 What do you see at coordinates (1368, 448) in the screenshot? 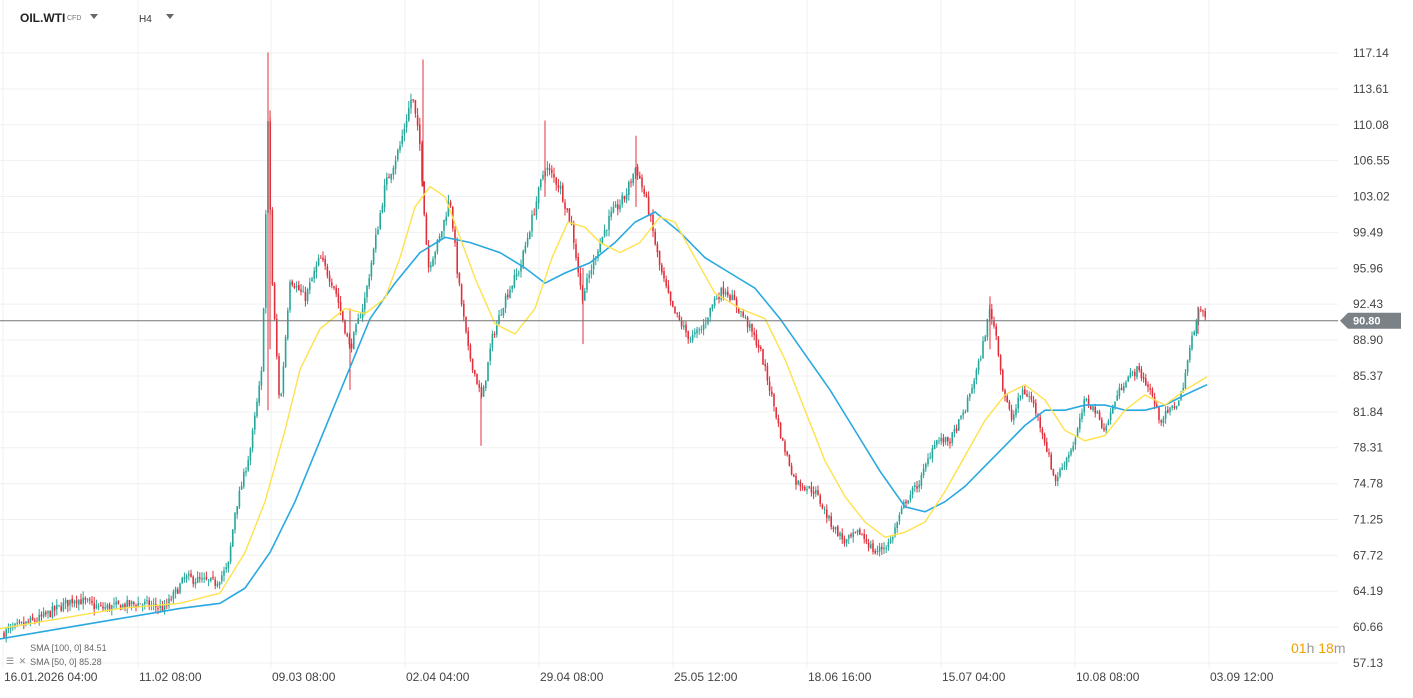
I see `y-tick-label: 78.31` at bounding box center [1368, 448].